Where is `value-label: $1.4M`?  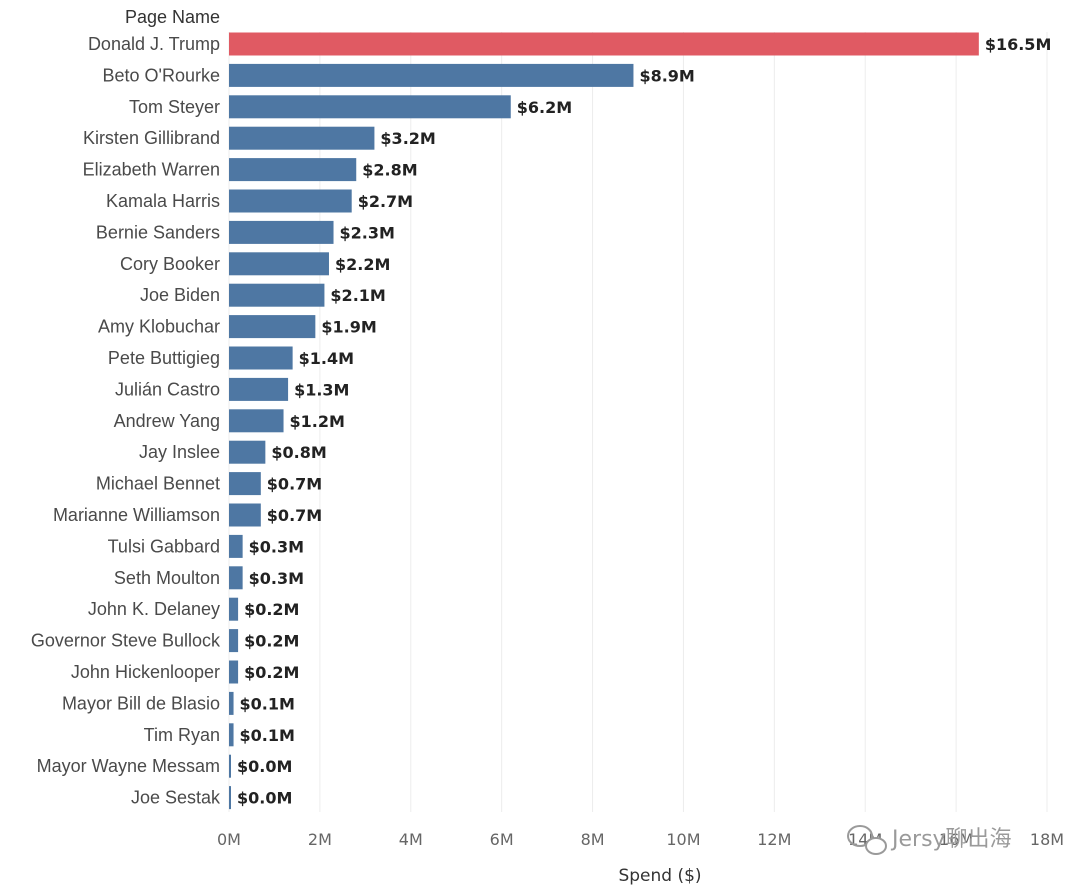 value-label: $1.4M is located at coordinates (326, 358).